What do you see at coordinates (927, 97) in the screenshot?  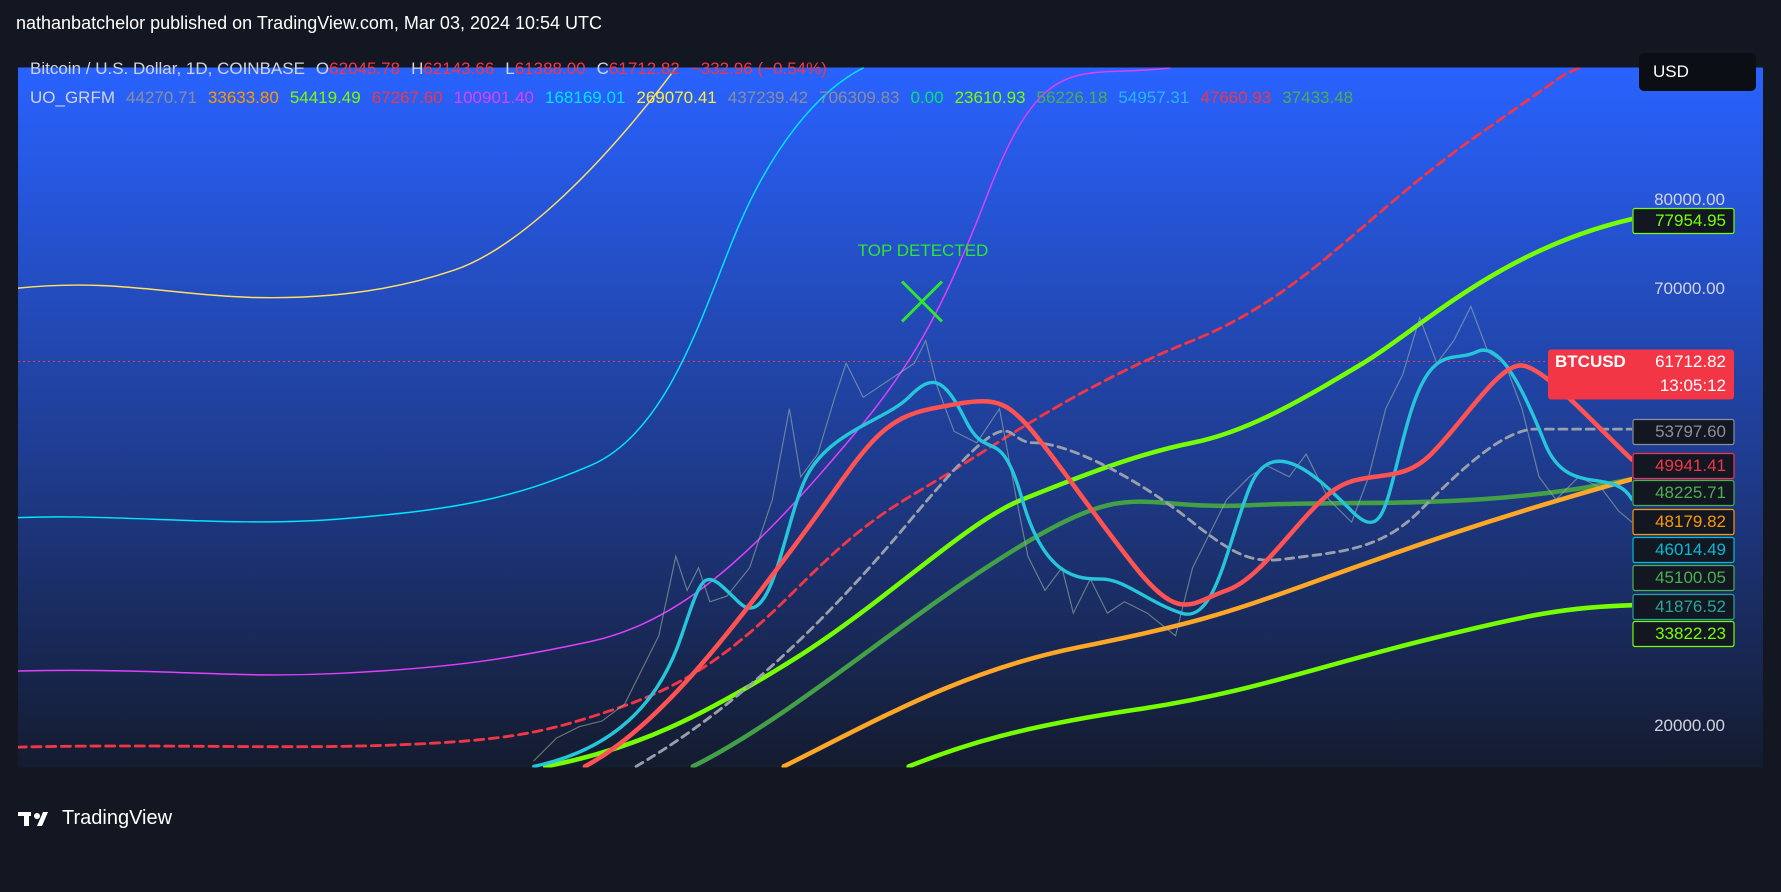 I see `indicator-value: 0.00` at bounding box center [927, 97].